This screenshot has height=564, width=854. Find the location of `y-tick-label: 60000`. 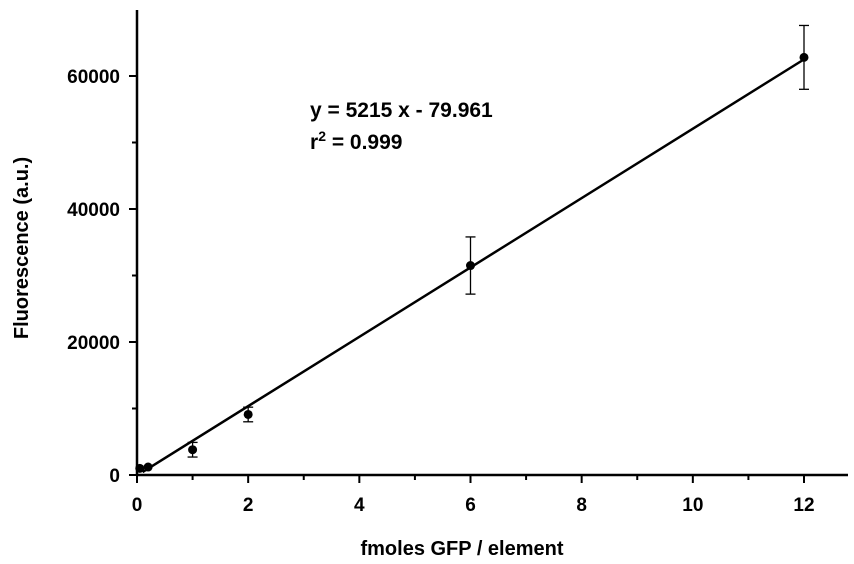

y-tick-label: 60000 is located at coordinates (93, 77).